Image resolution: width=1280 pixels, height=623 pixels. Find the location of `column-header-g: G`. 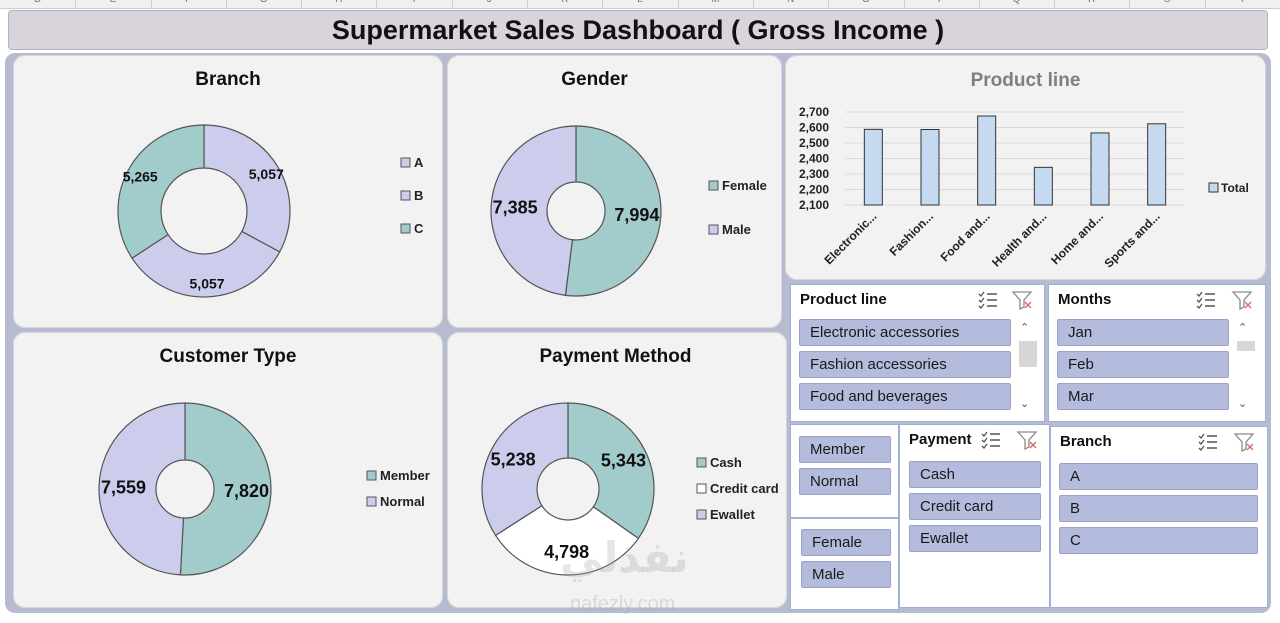

column-header-g: G is located at coordinates (264, 2).